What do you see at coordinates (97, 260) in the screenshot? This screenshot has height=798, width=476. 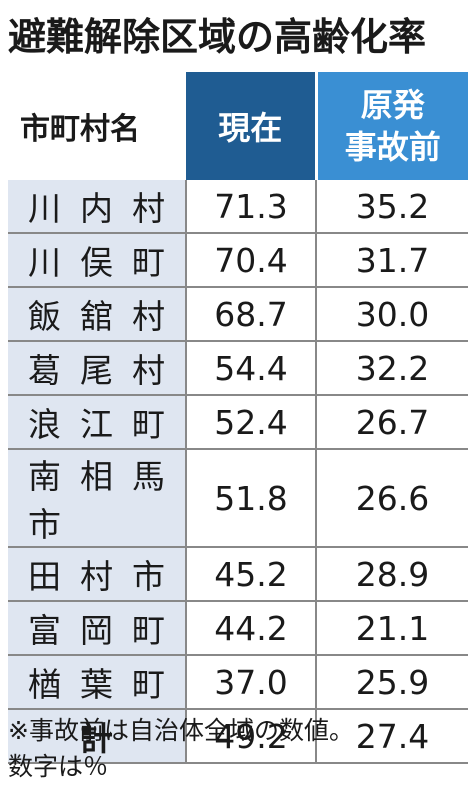 I see `municipality-cell: 川俣町` at bounding box center [97, 260].